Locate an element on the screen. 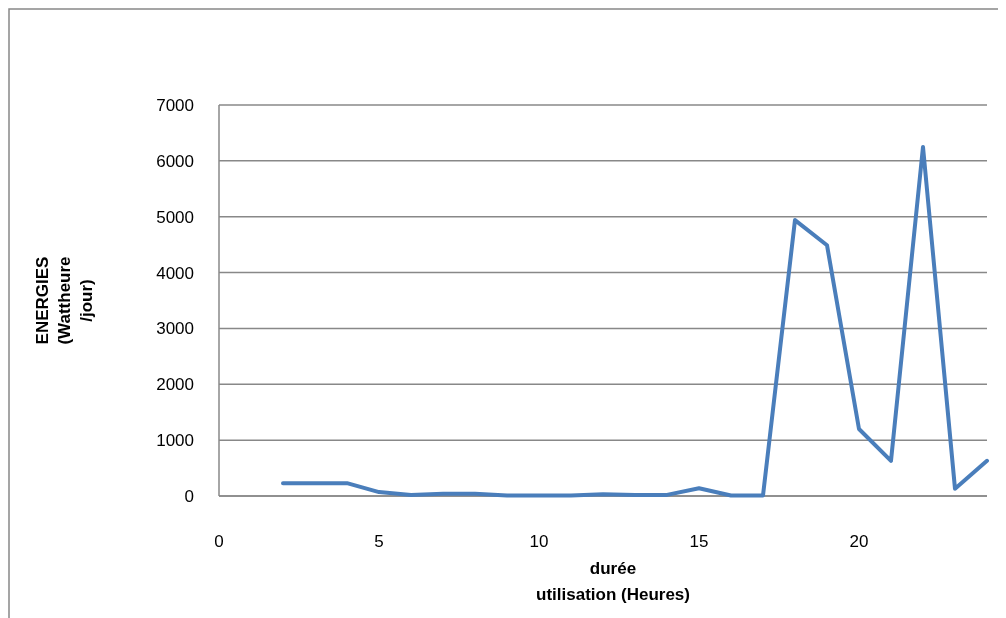 The height and width of the screenshot is (618, 1006). y-tick-label: 0 is located at coordinates (189, 496).